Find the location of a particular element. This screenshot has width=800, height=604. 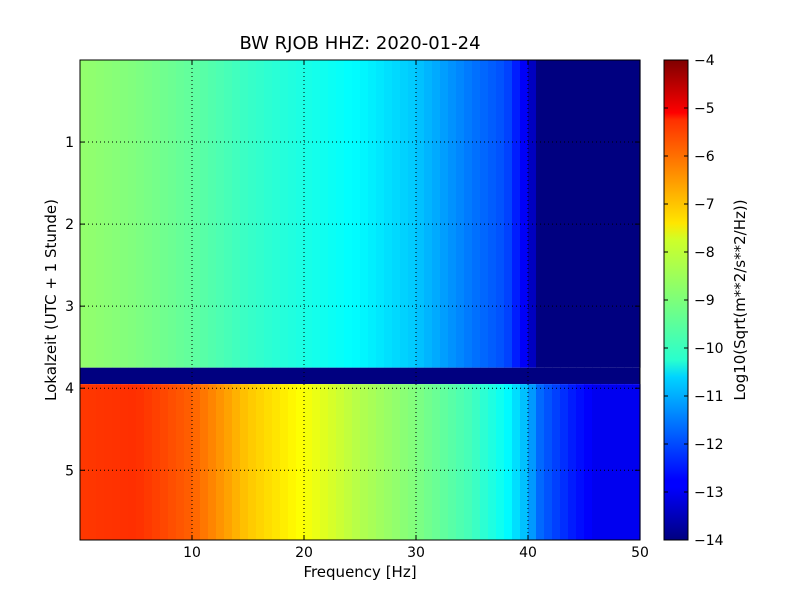

colorbar-tick-label: −10 is located at coordinates (709, 349).